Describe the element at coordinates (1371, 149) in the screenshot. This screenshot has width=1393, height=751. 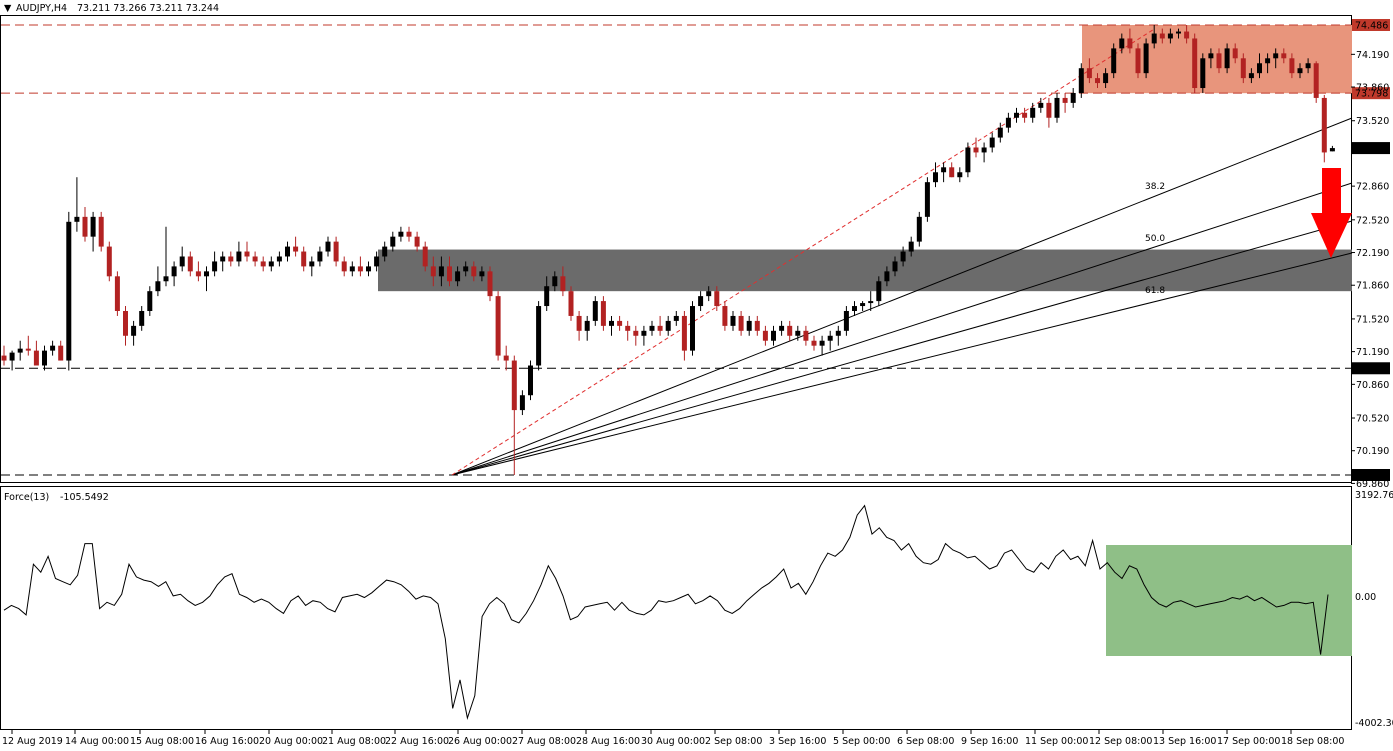
I see `price-tag-label: 73.244` at that location.